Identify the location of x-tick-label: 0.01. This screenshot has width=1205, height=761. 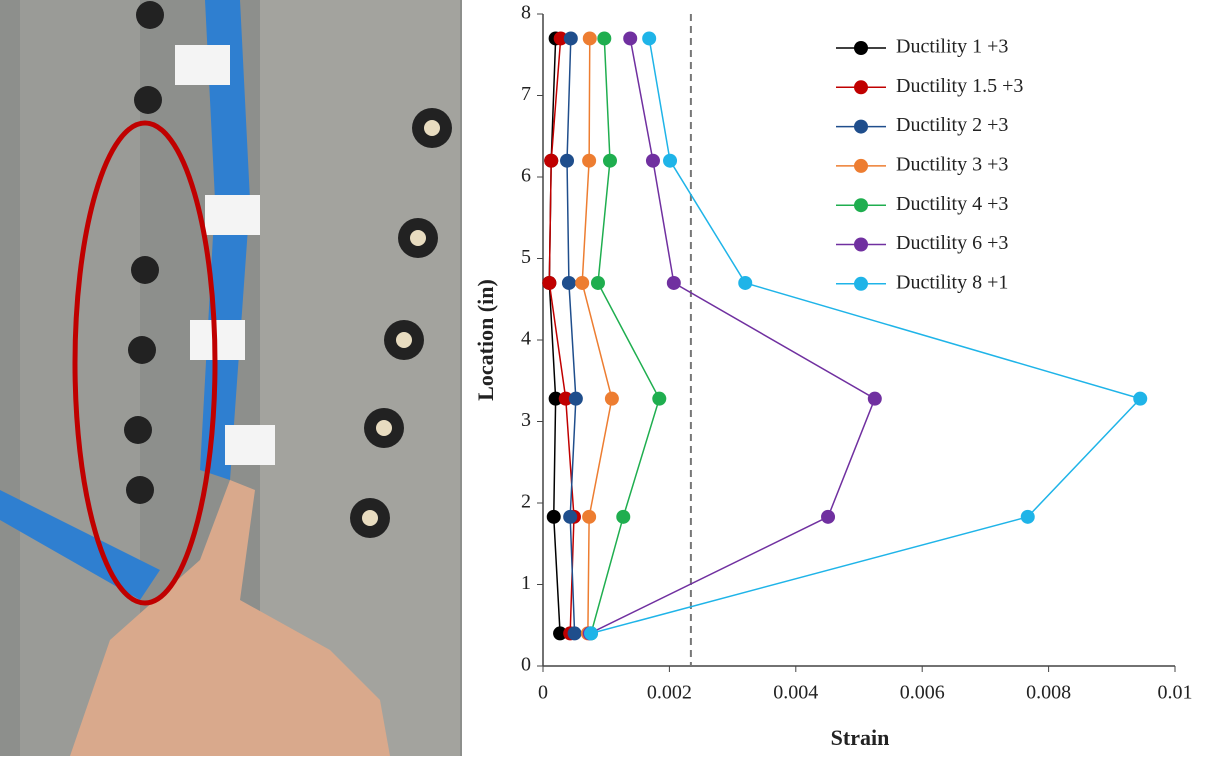
(1175, 693).